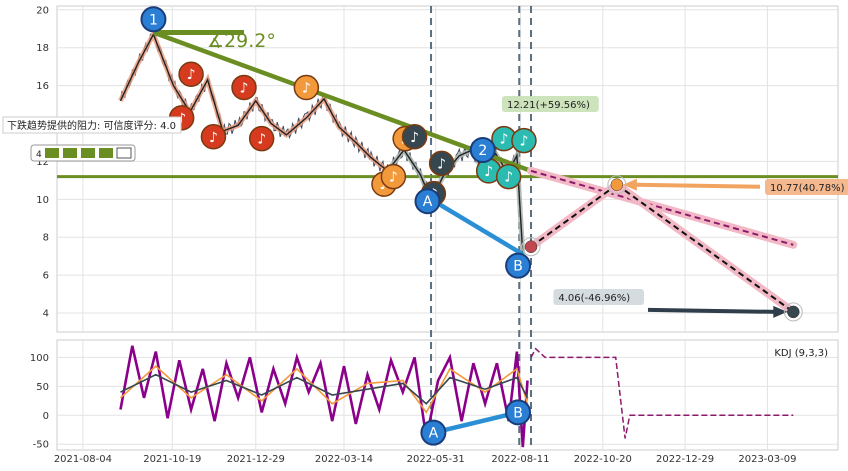 Image resolution: width=848 pixels, height=471 pixels. What do you see at coordinates (256, 459) in the screenshot?
I see `x-tick-label: 2021-12-29` at bounding box center [256, 459].